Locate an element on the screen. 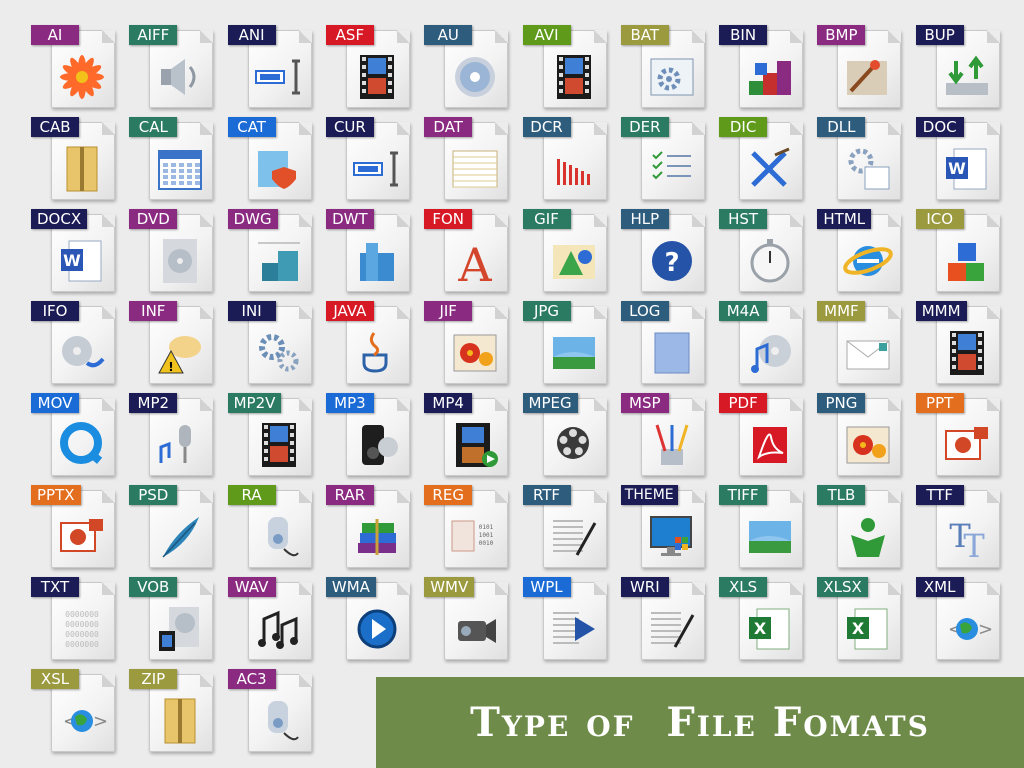 Image resolution: width=1024 pixels, height=768 pixels. file-extension-label: PPTX is located at coordinates (56, 495).